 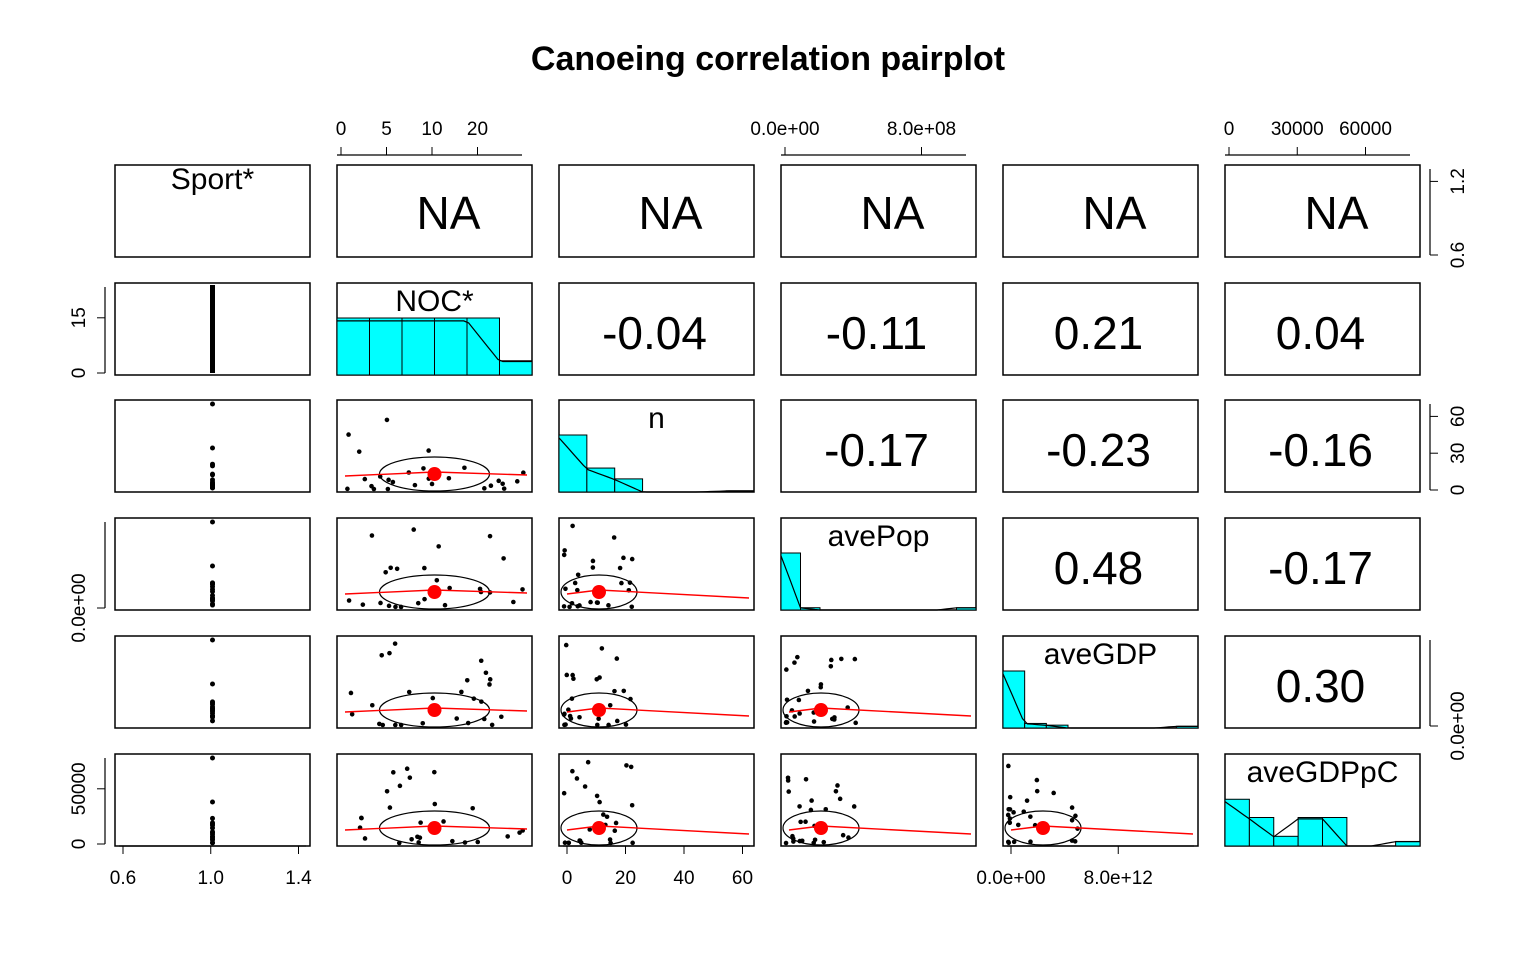 I want to click on correlation-value: 0.48, so click(x=1099, y=568).